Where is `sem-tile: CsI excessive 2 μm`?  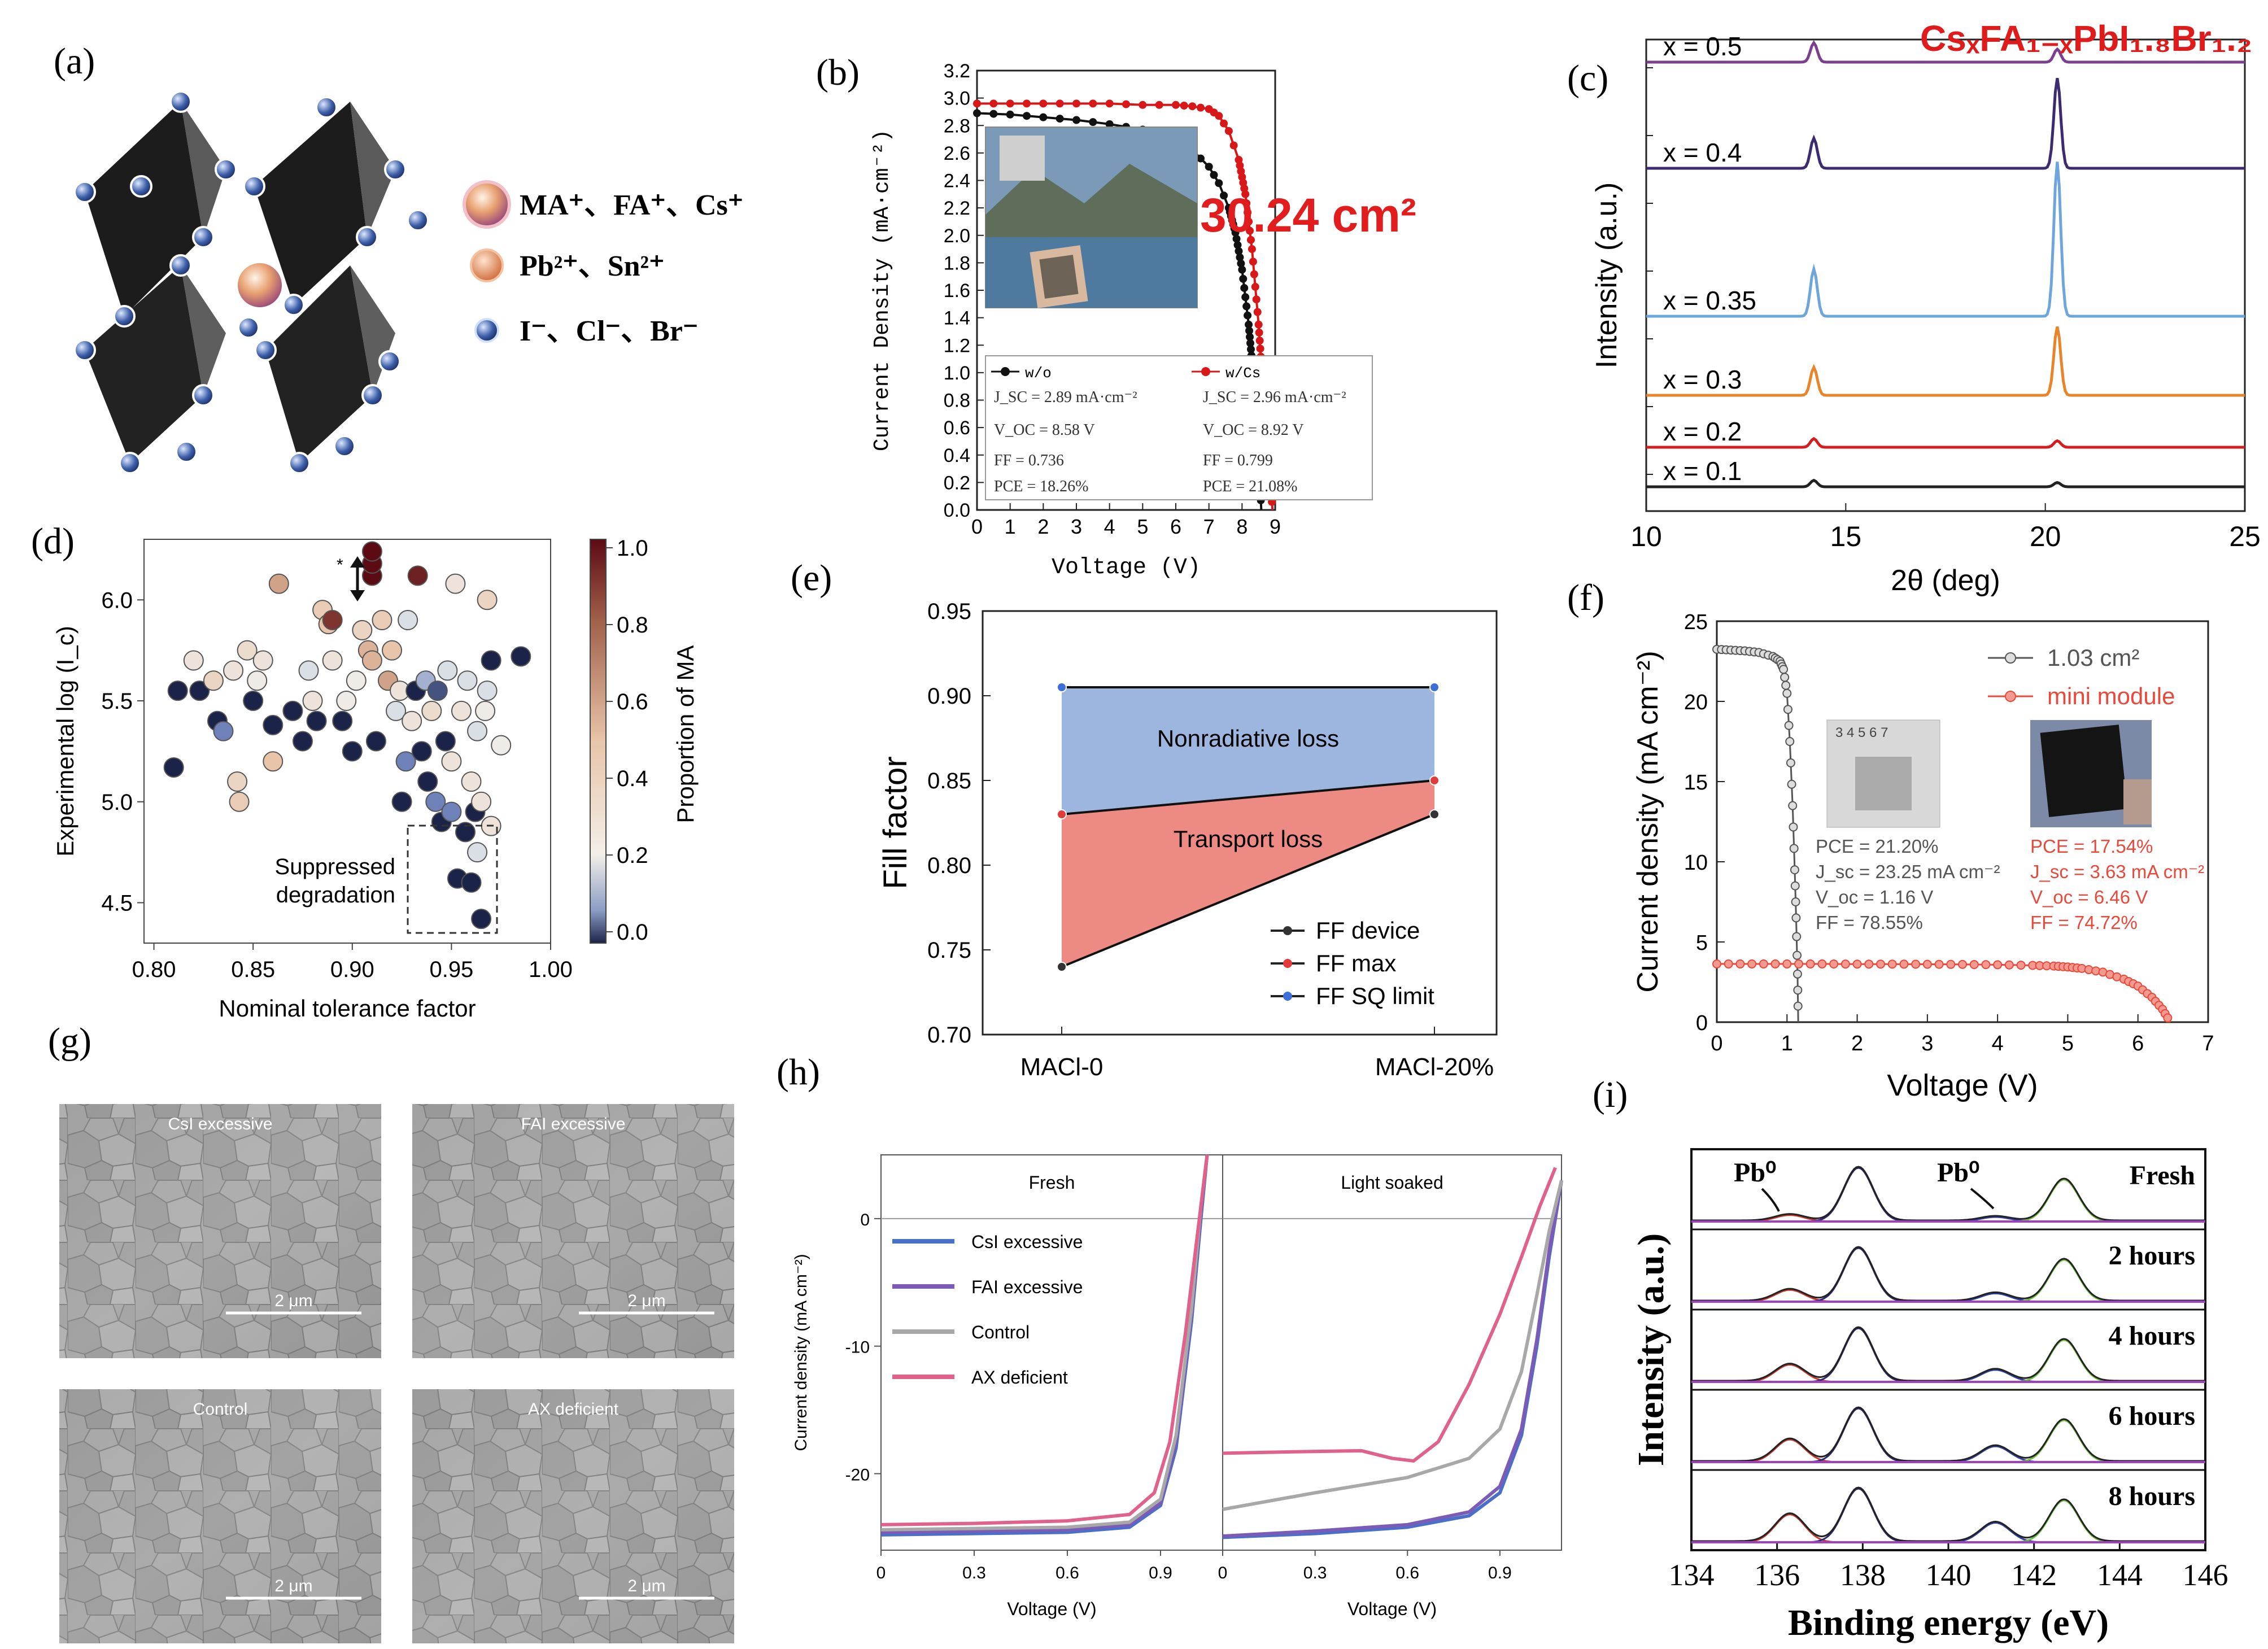 sem-tile: CsI excessive 2 μm is located at coordinates (220, 1231).